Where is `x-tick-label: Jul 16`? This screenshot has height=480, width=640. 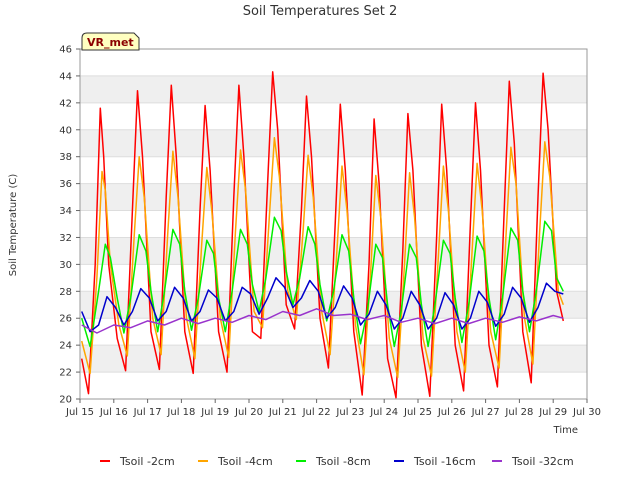
x-tick-label: Jul 16 is located at coordinates (113, 412).